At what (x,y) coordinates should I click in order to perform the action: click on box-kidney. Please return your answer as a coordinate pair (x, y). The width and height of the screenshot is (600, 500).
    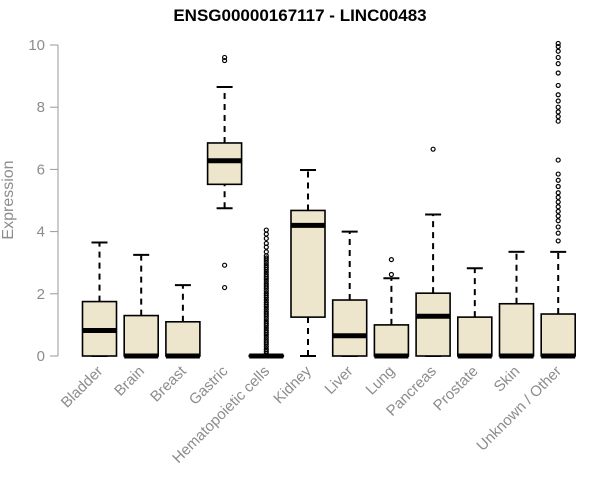
    Looking at the image, I should click on (308, 263).